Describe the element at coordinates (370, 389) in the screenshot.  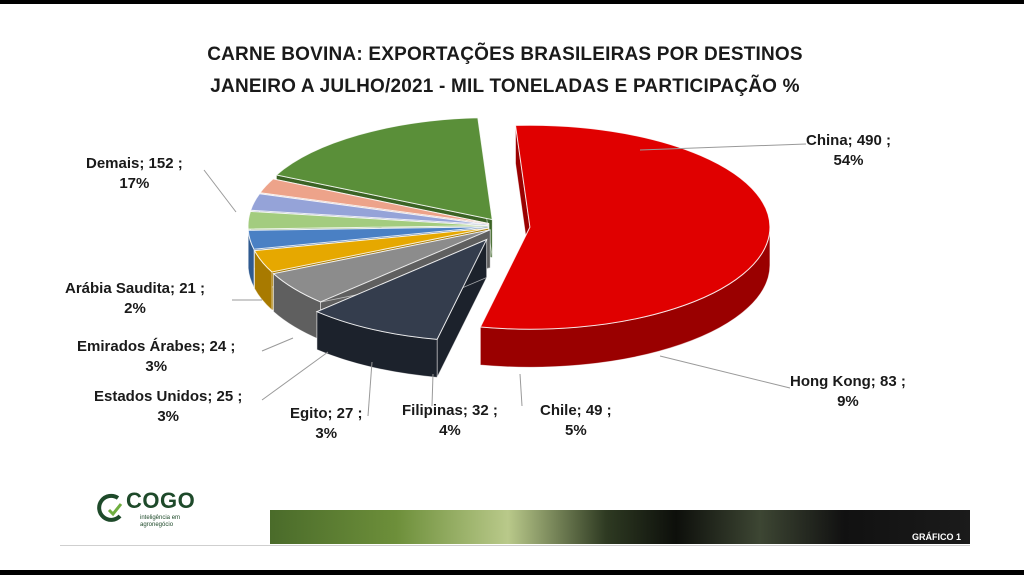
I see `leader-line-egito` at that location.